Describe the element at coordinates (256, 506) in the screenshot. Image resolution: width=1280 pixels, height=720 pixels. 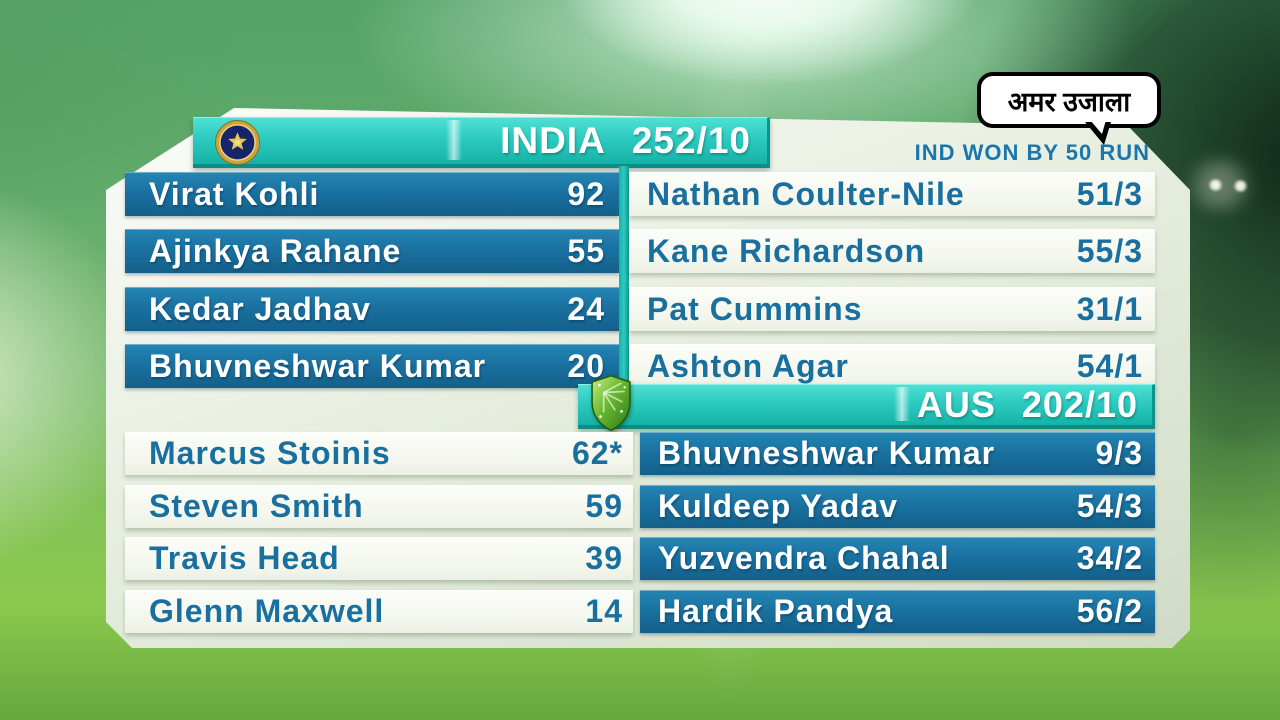
I see `player-name: Steven Smith` at that location.